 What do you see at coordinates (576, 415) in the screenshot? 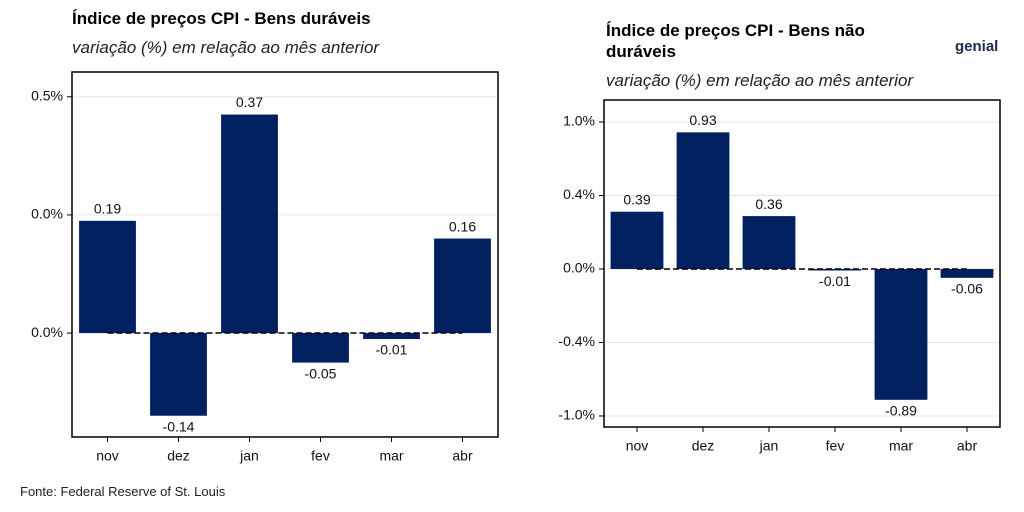
I see `y-tick-label: -1.0%` at bounding box center [576, 415].